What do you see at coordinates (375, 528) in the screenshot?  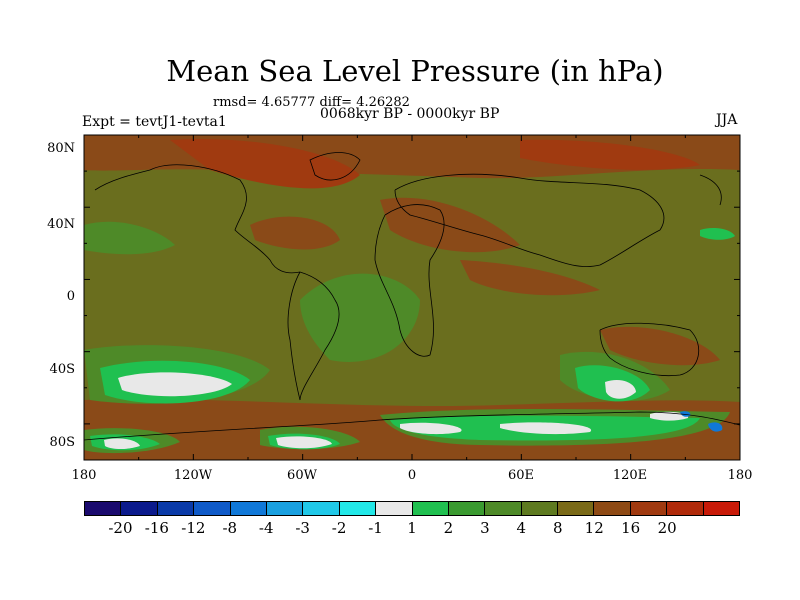 I see `colorbar-label: -1` at bounding box center [375, 528].